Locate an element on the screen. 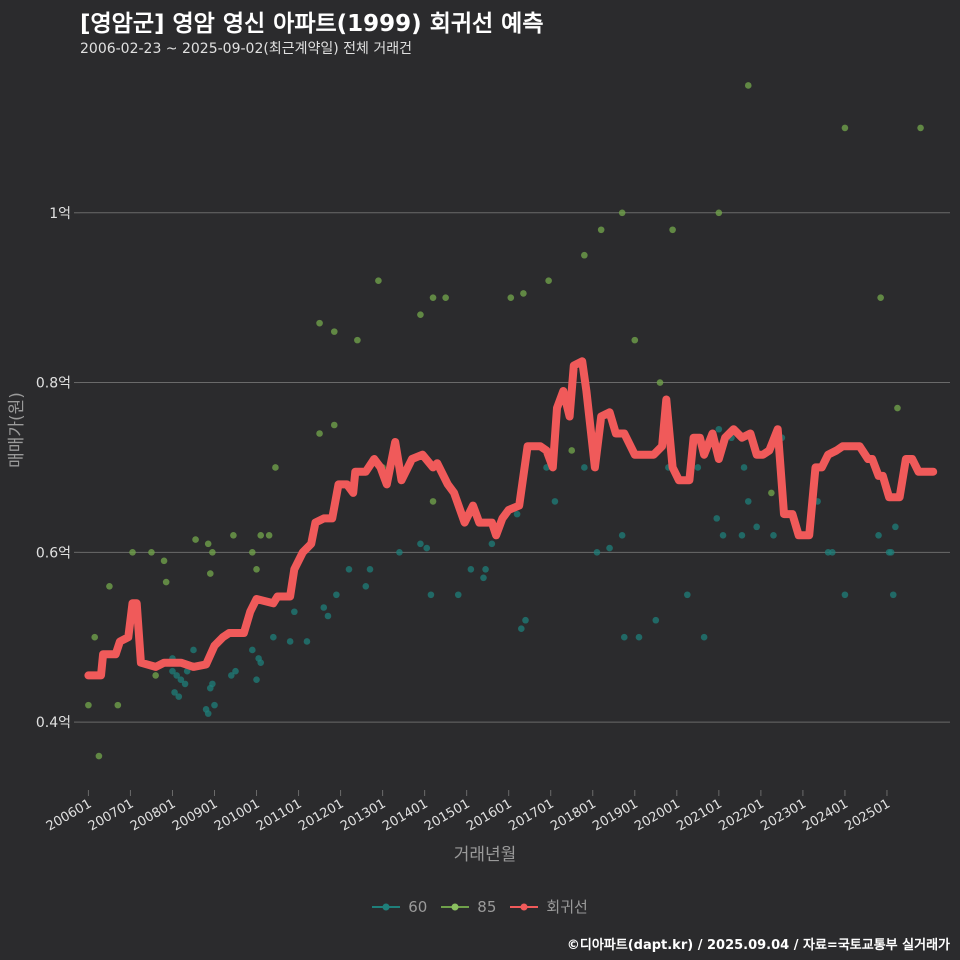  x-tick-label: 200601 is located at coordinates (69, 815).